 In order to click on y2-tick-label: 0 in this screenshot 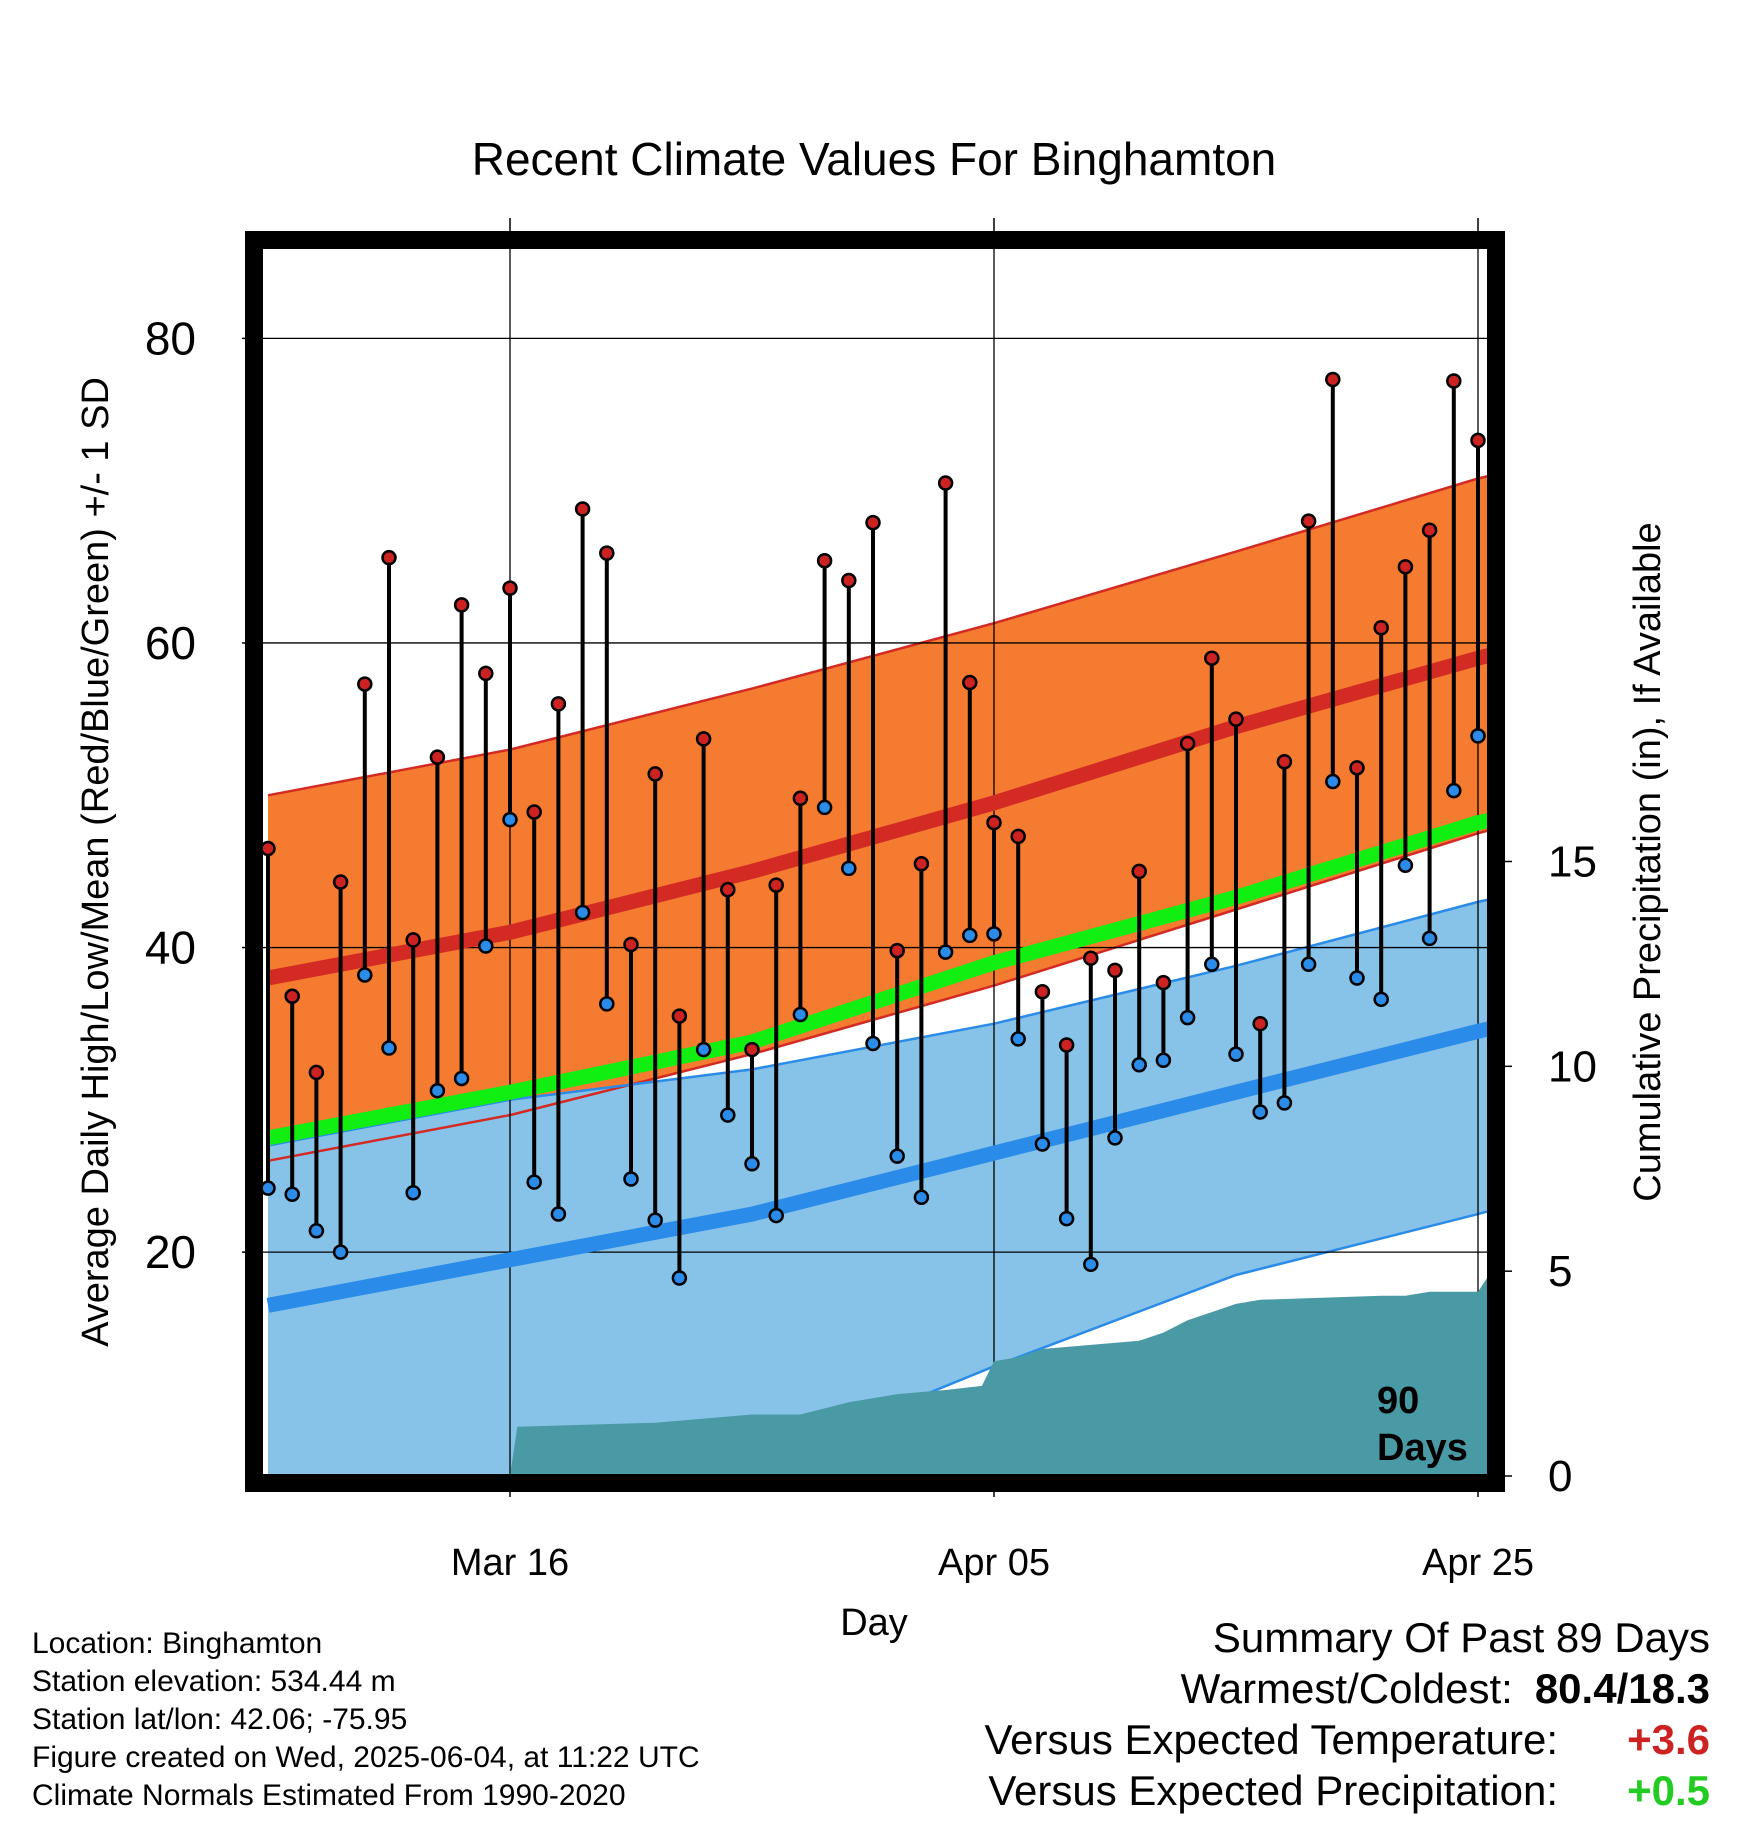, I will do `click(1560, 1476)`.